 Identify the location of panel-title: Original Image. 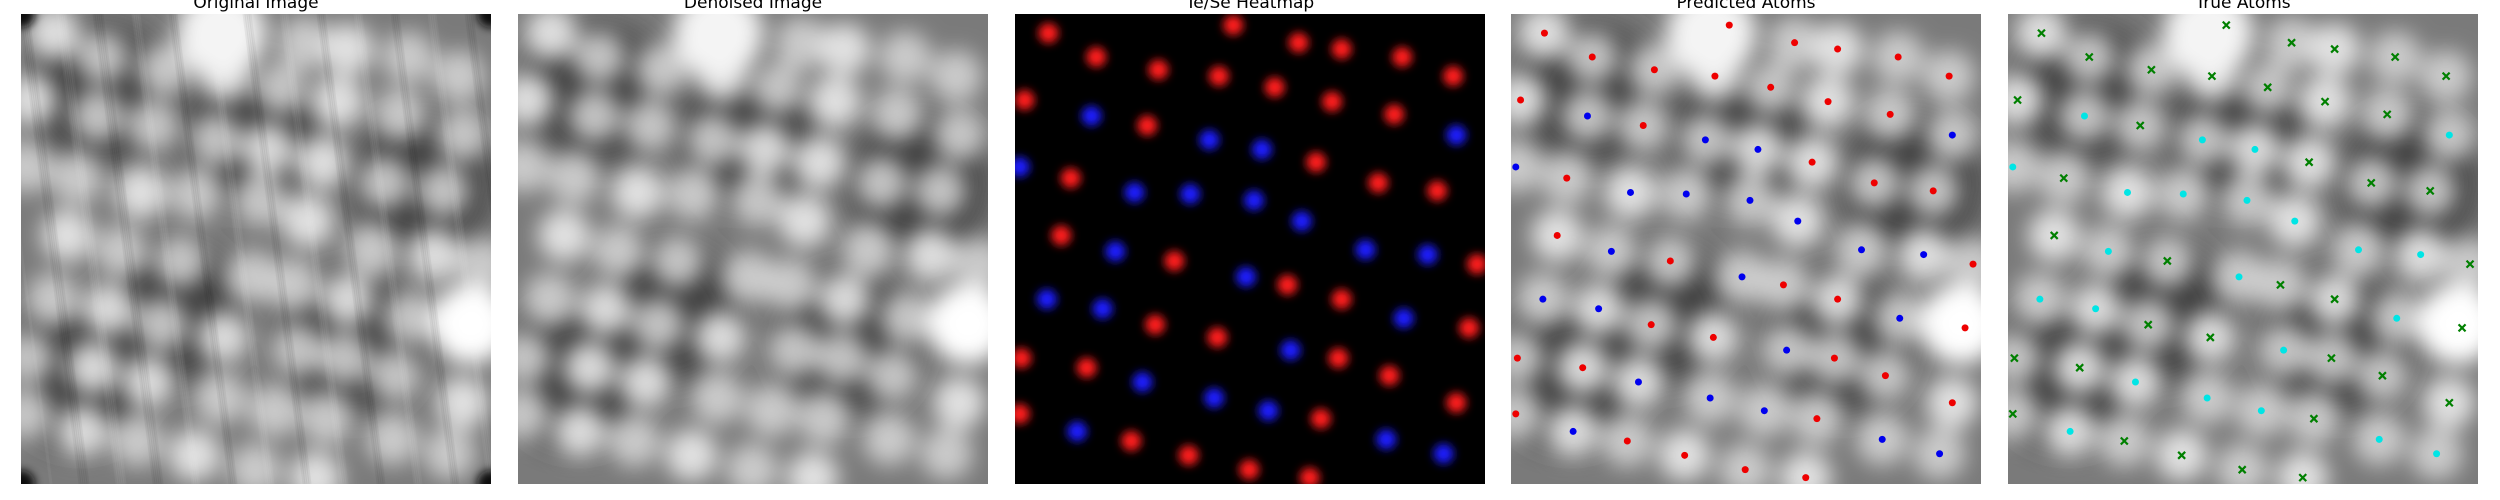
(255, 6).